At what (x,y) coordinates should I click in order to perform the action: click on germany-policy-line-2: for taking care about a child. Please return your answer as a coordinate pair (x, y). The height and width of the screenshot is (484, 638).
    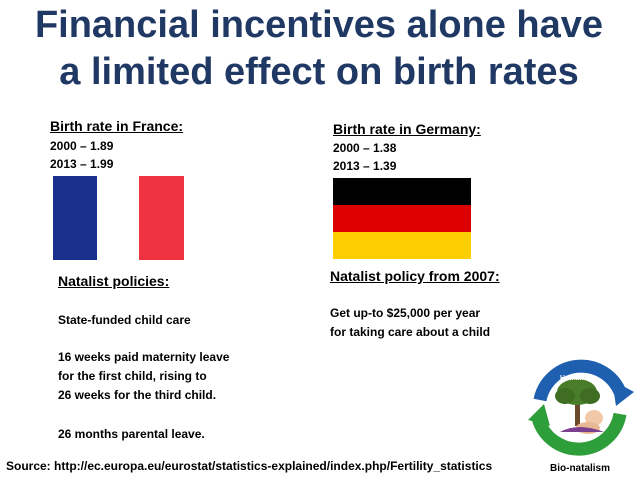
    Looking at the image, I should click on (410, 332).